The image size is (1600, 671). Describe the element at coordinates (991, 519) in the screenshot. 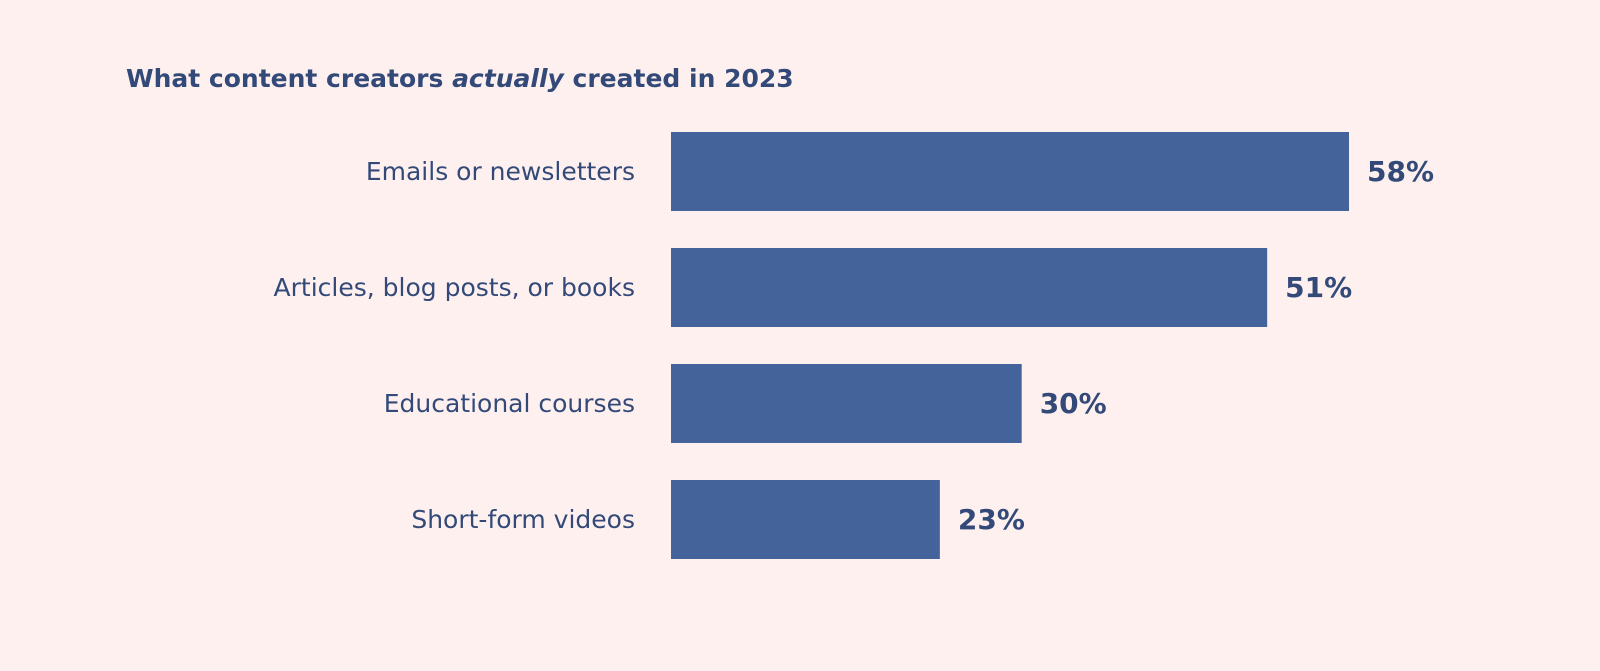

I see `value-label: 23%` at that location.